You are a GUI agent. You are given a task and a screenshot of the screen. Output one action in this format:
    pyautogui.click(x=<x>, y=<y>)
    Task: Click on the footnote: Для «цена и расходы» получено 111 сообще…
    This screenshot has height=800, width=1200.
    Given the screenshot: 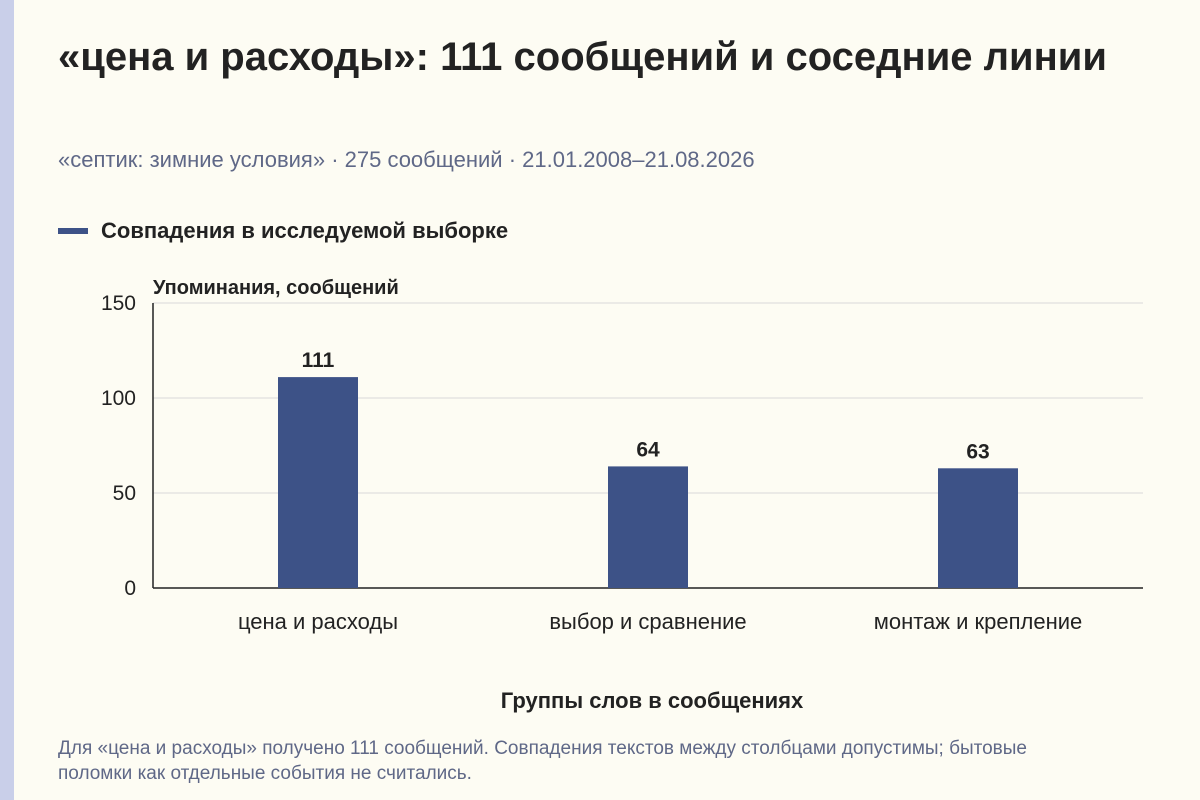 What is the action you would take?
    pyautogui.click(x=542, y=761)
    